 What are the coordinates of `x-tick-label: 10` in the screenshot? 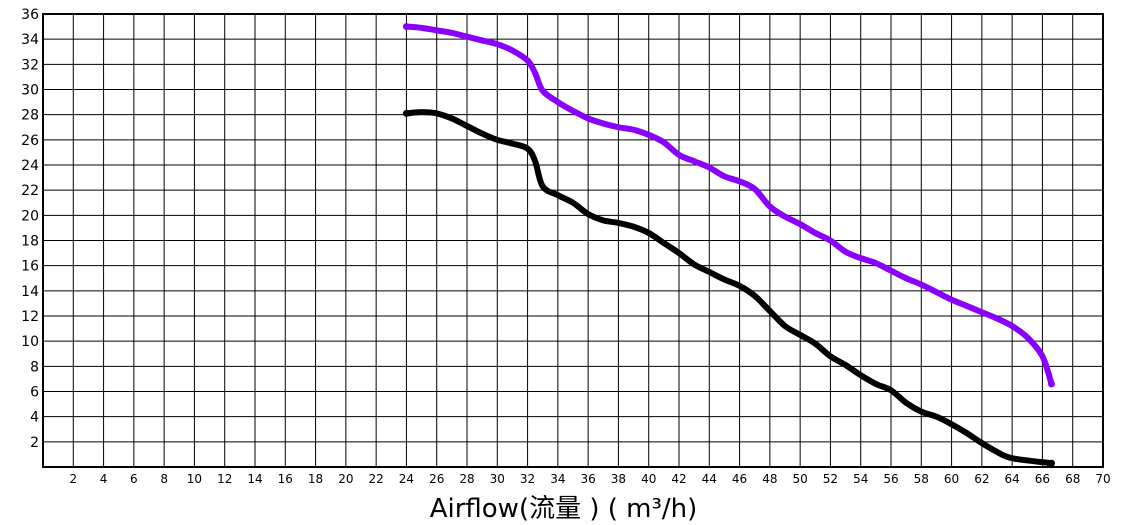 It's located at (194, 479).